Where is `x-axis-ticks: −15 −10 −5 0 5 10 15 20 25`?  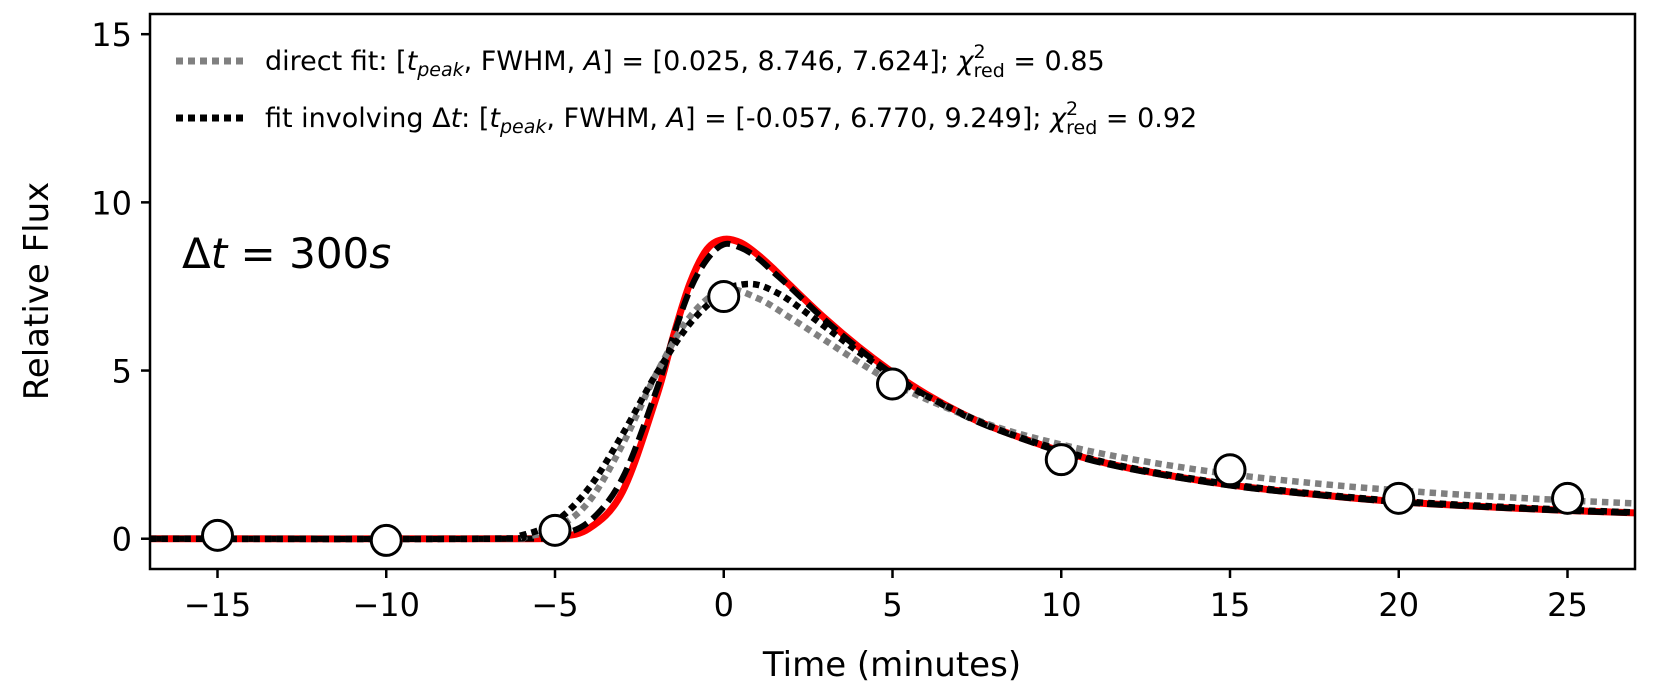
x-axis-ticks: −15 −10 −5 0 5 10 15 20 25 is located at coordinates (886, 596).